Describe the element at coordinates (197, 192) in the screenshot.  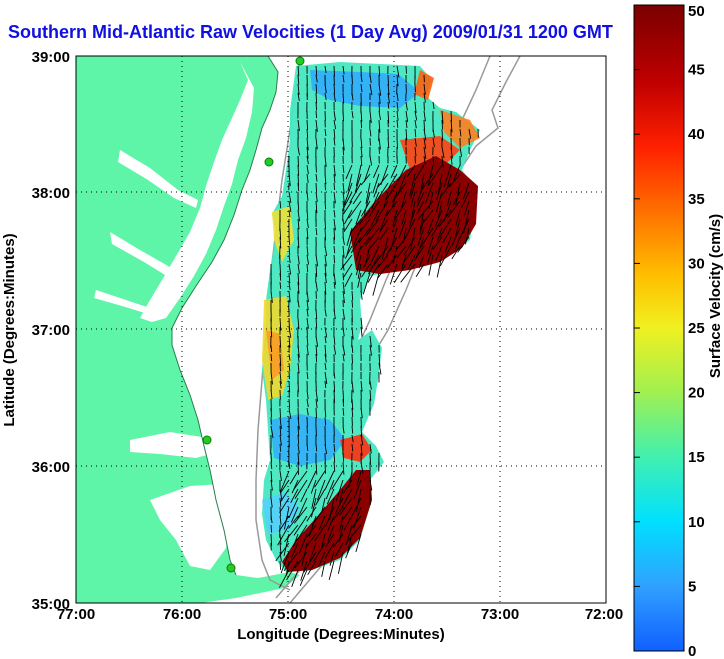
I see `chesapeake-bay` at that location.